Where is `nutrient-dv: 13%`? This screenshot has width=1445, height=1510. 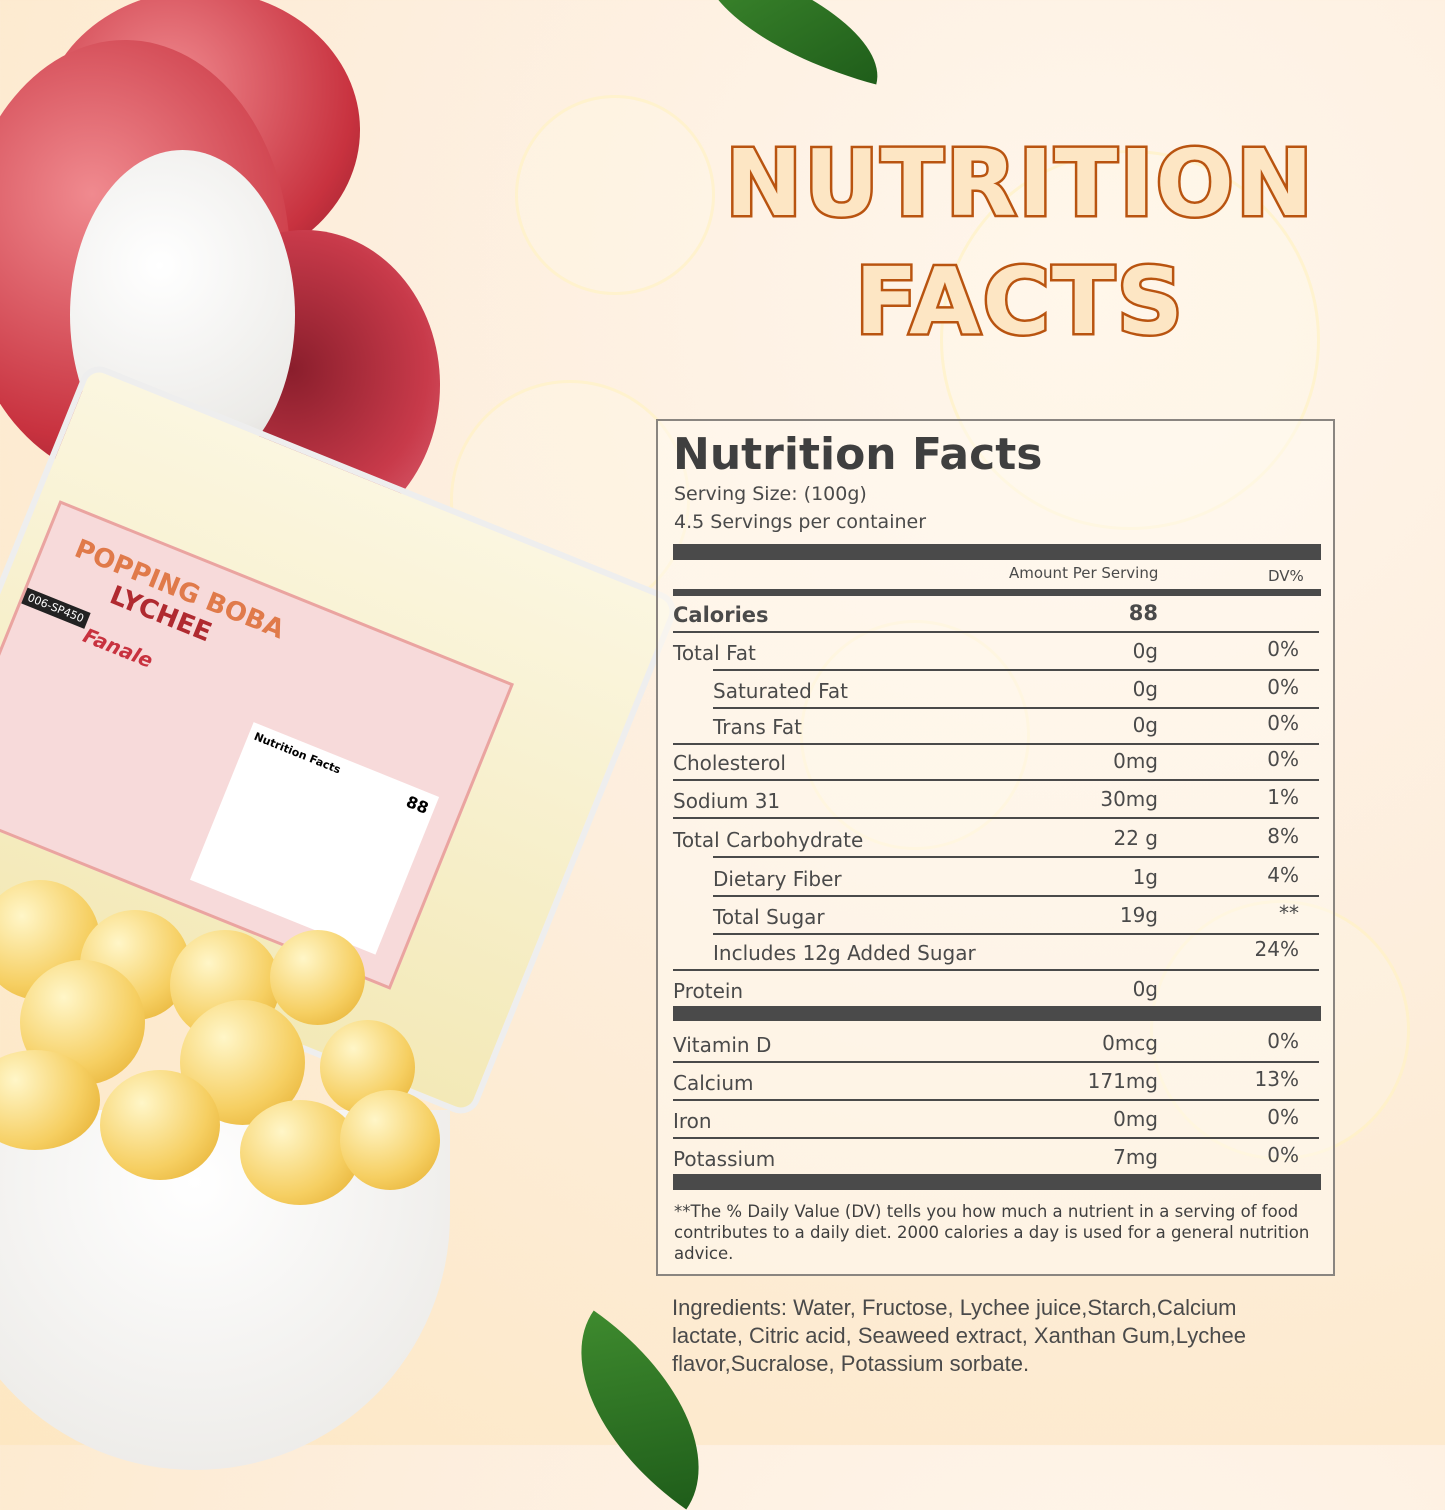 nutrient-dv: 13% is located at coordinates (1276, 1079).